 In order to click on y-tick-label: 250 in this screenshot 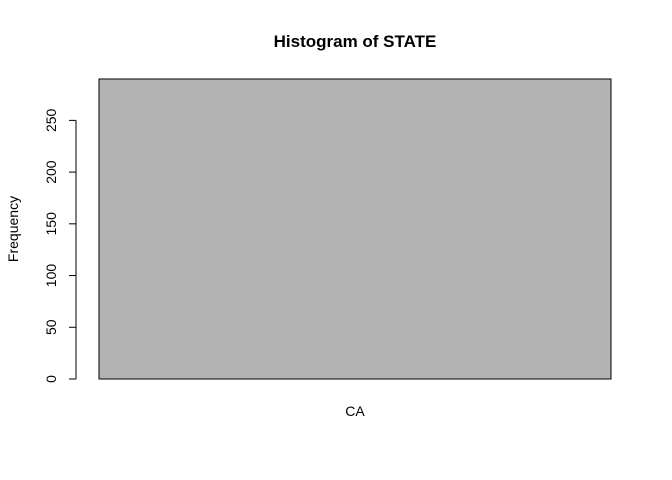, I will do `click(51, 120)`.